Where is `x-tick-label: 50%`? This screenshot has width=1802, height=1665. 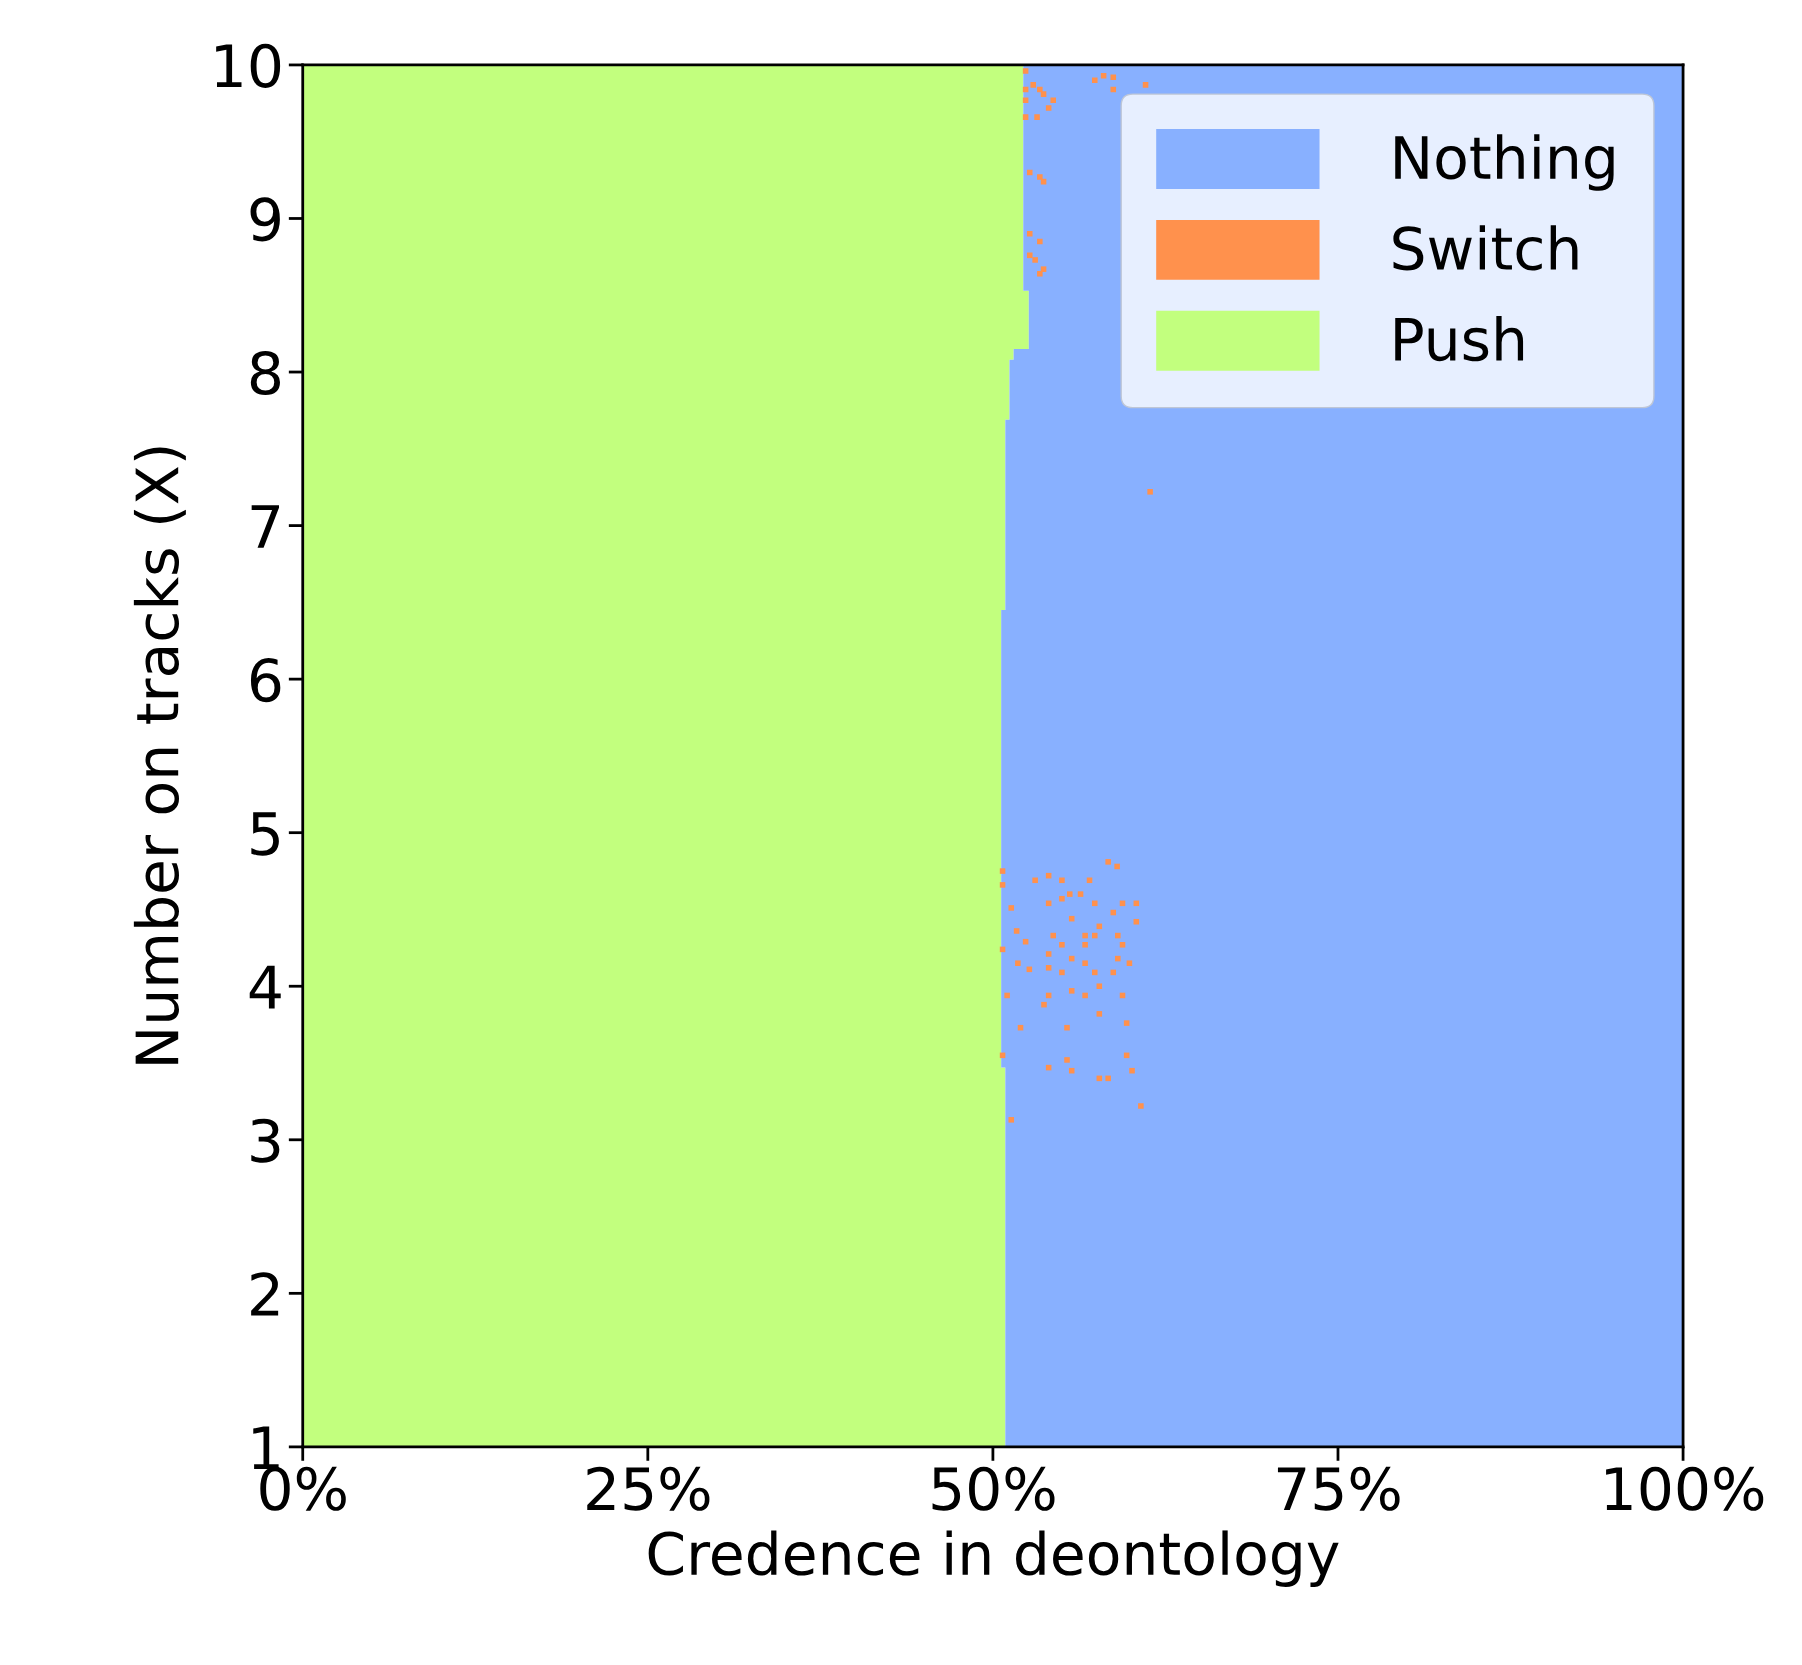
x-tick-label: 50% is located at coordinates (993, 1488).